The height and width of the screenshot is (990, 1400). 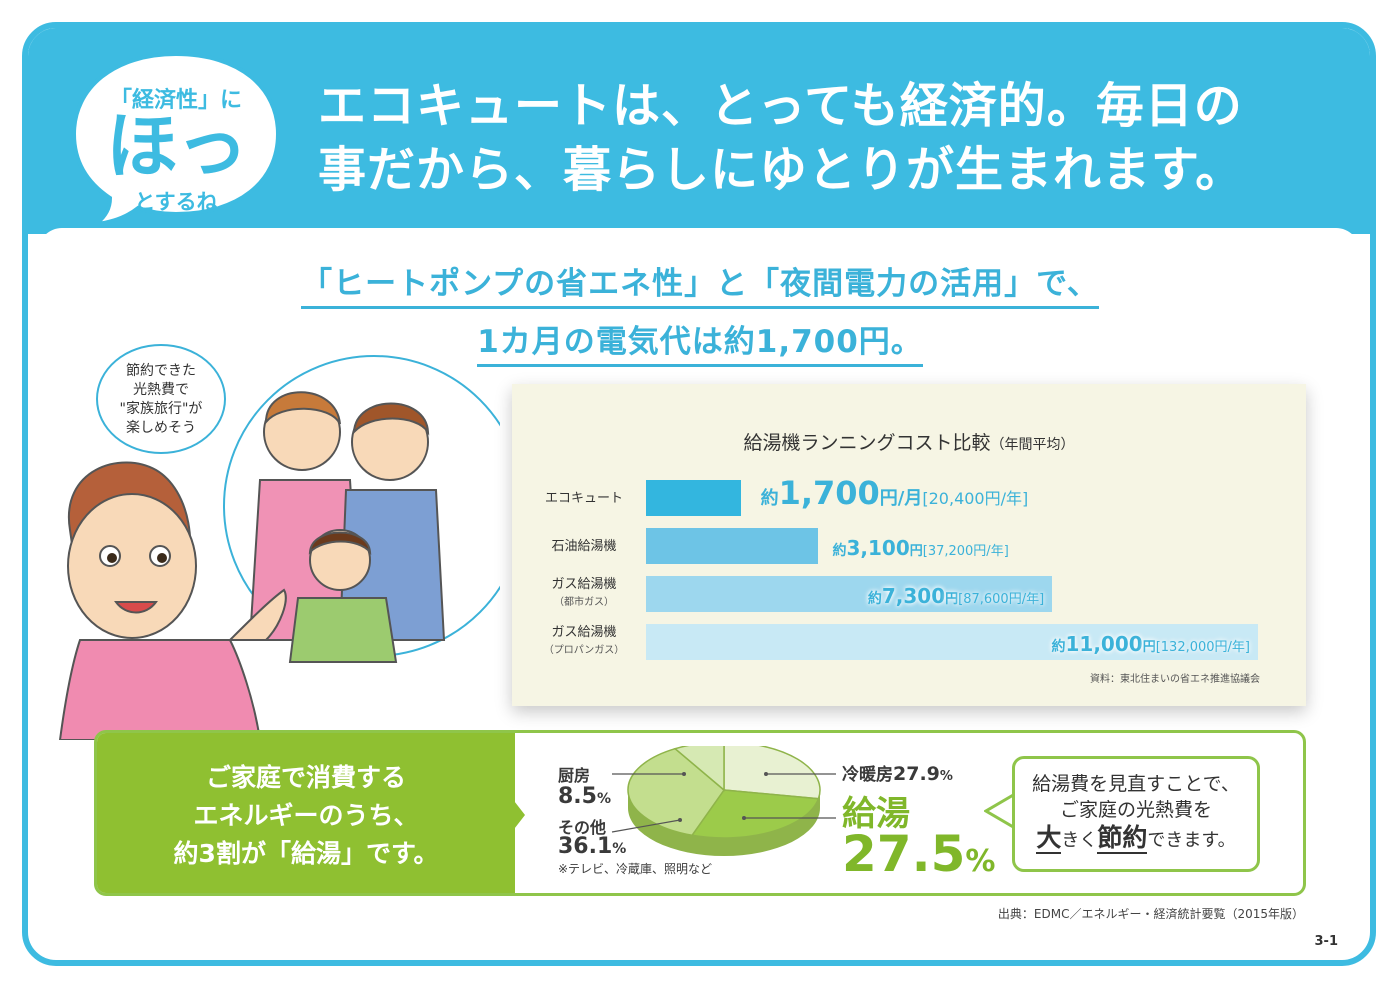 What do you see at coordinates (913, 596) in the screenshot?
I see `bar-value-part: 7,300` at bounding box center [913, 596].